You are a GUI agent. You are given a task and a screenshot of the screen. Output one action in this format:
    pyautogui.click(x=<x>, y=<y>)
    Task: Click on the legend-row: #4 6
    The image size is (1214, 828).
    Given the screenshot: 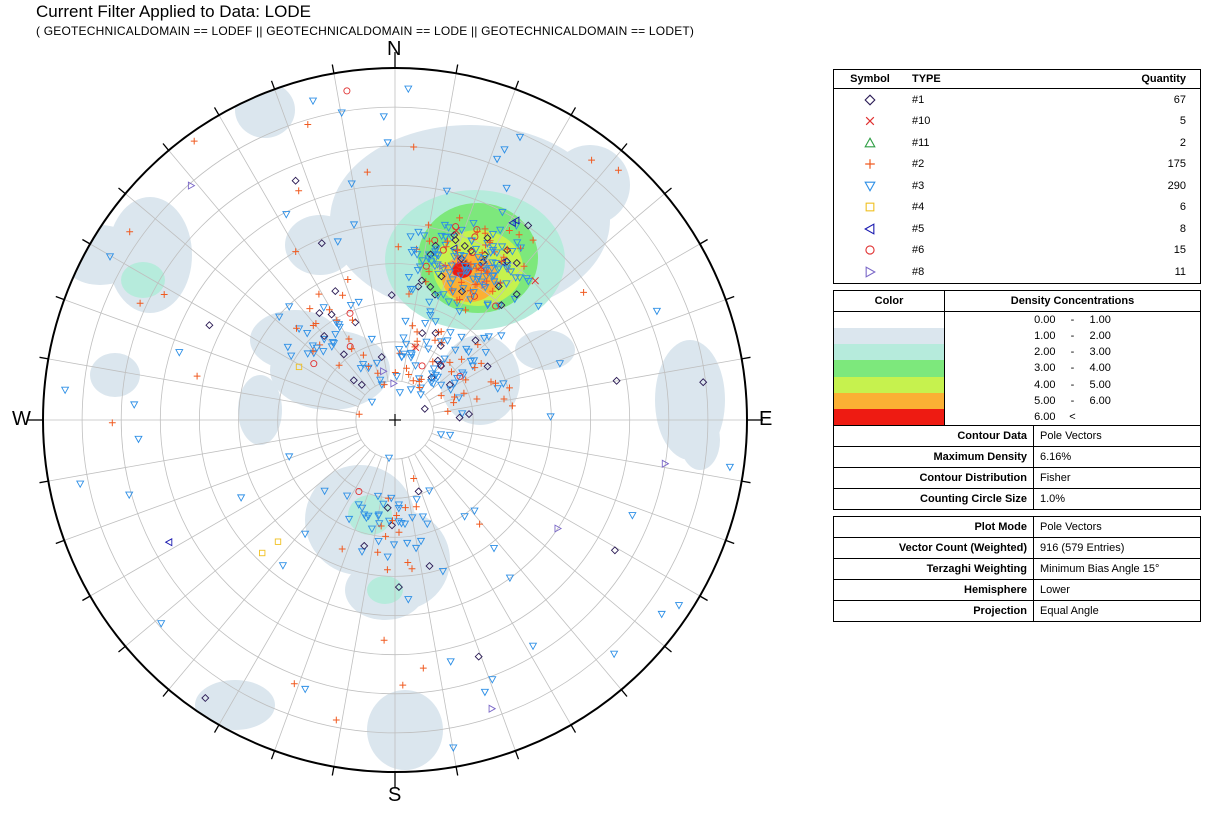 What is the action you would take?
    pyautogui.click(x=1017, y=208)
    